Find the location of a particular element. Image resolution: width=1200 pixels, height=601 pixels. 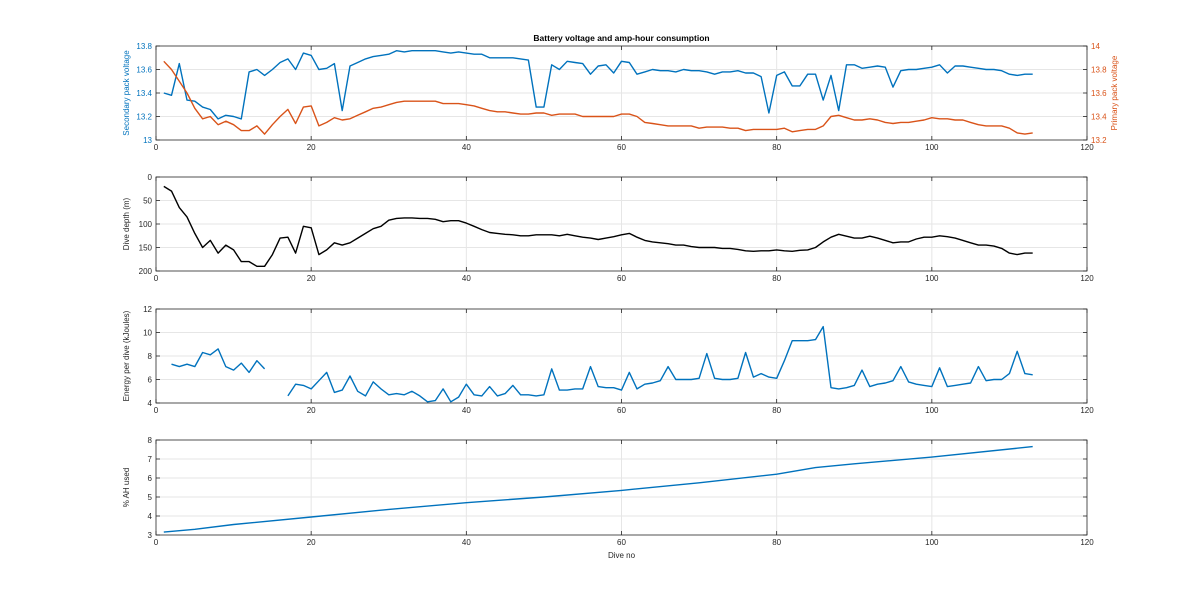

y-tick-label: 12 is located at coordinates (147, 309).